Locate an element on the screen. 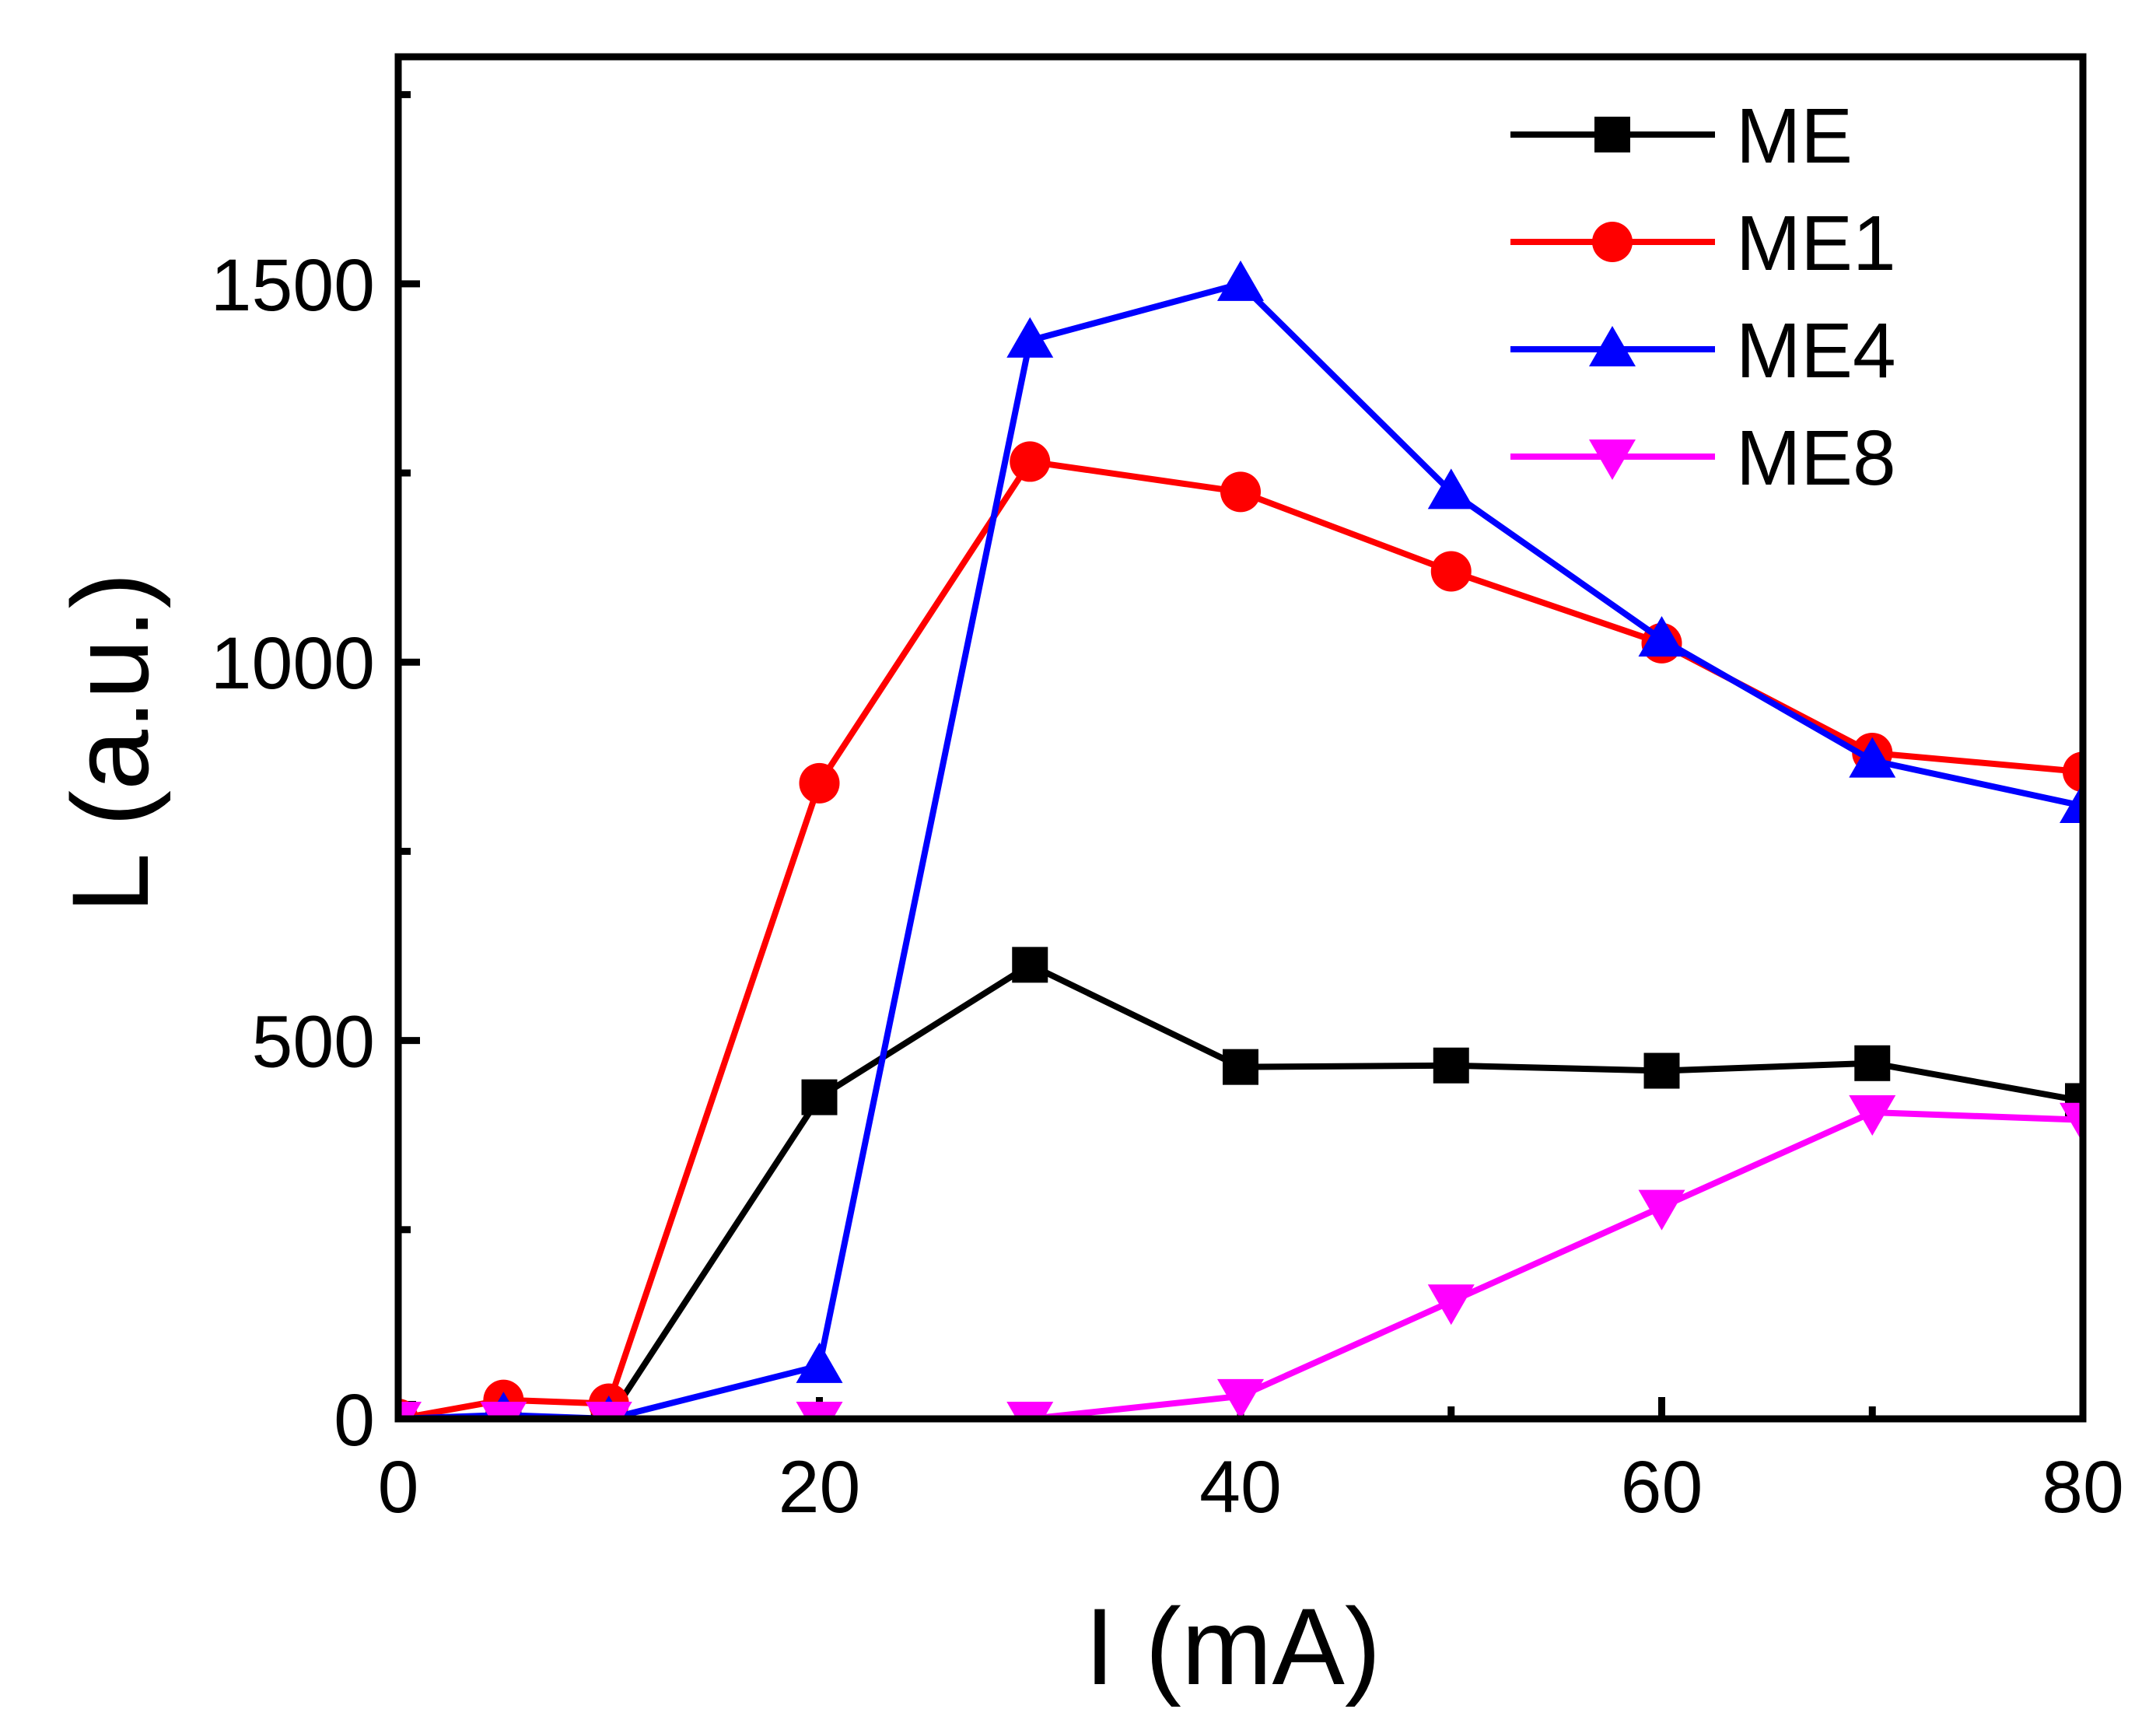 The image size is (2156, 1730). y-tick-label: 1500 is located at coordinates (293, 285).